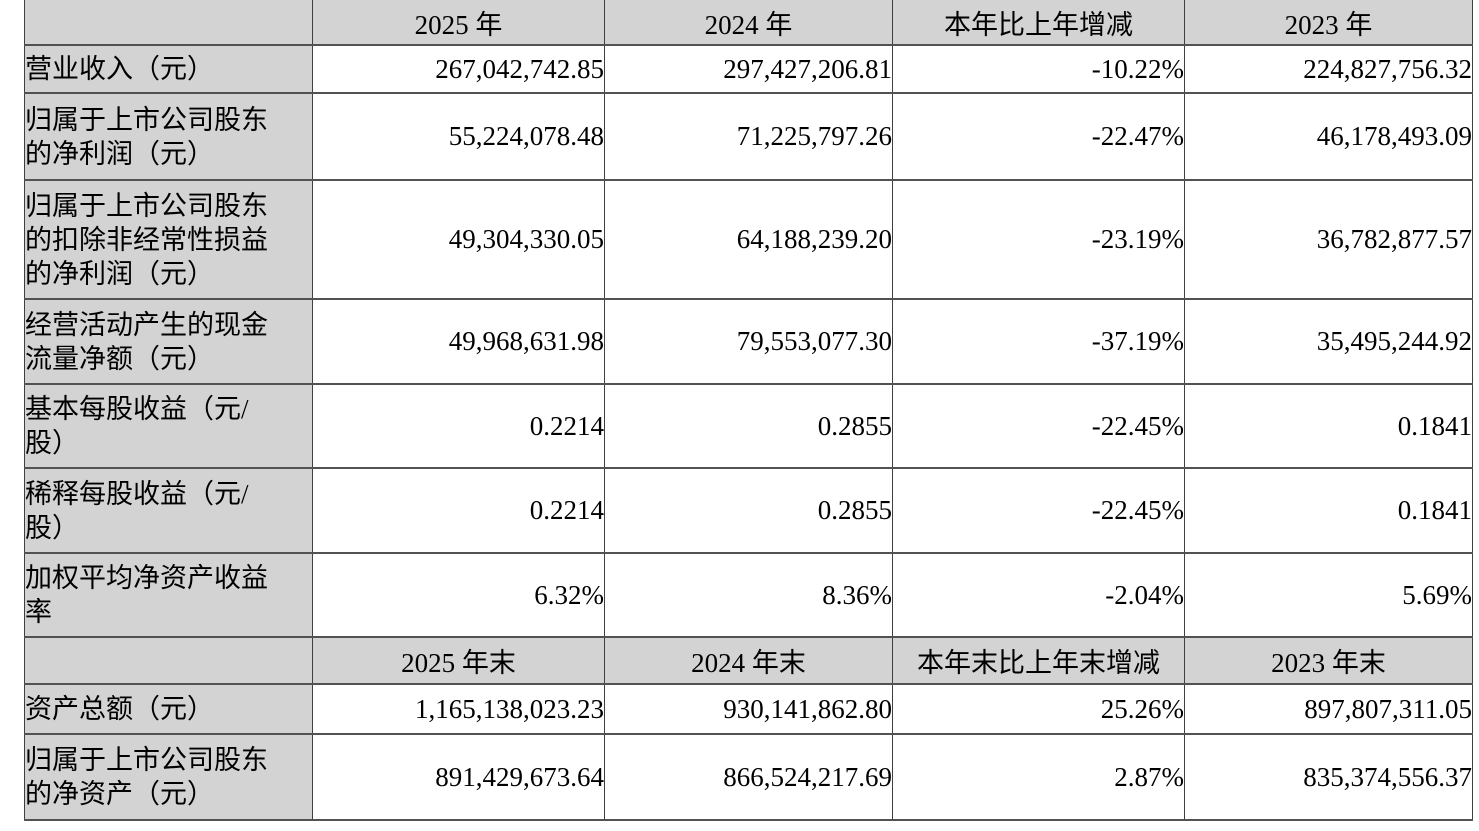  I want to click on table-header-row-annual: 2025 年 2024 年 本年比上年增减 2023 年, so click(748, 23).